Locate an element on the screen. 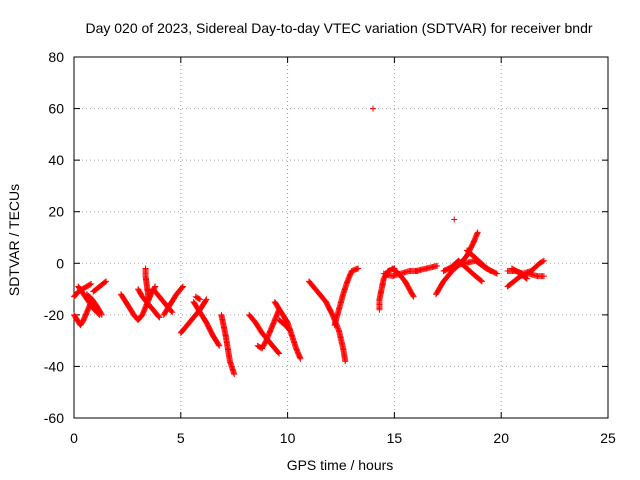  x-tick-label: 10 is located at coordinates (288, 438).